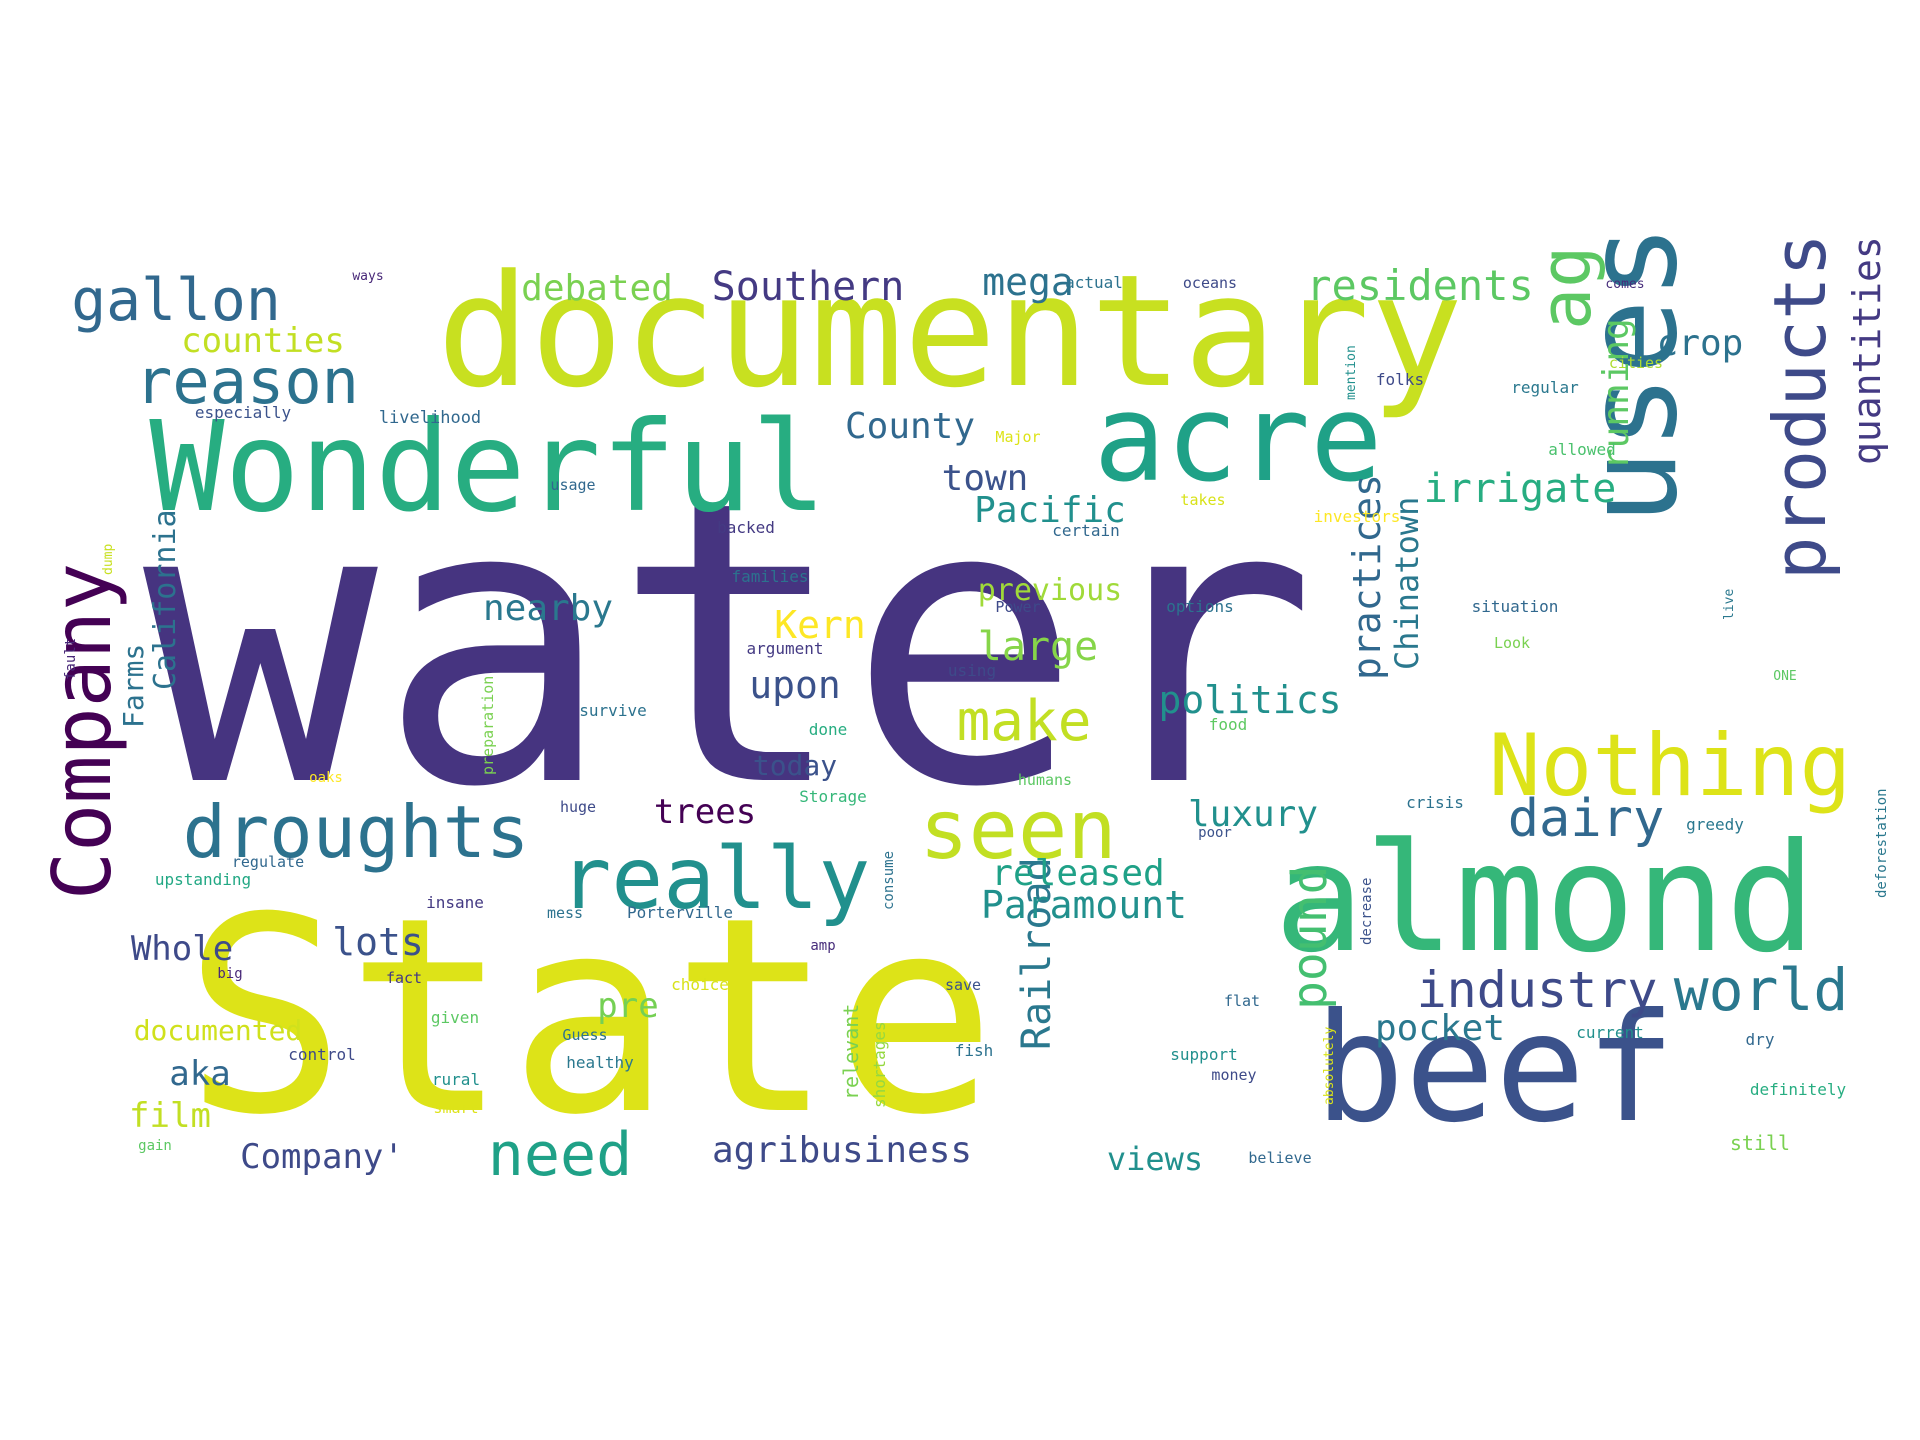 The height and width of the screenshot is (1440, 1920). I want to click on cloud-word-pound: pound, so click(1310, 938).